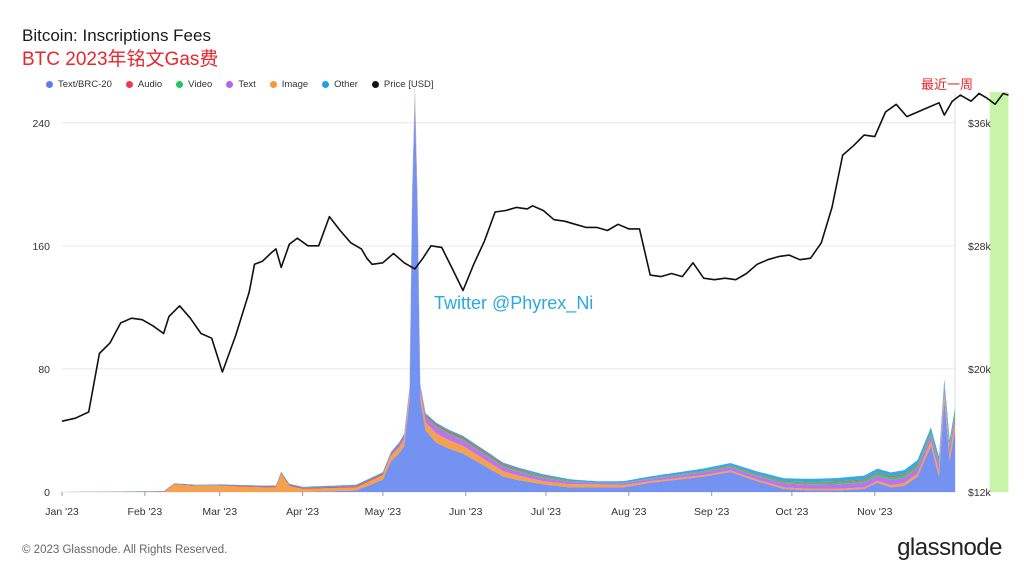  Describe the element at coordinates (302, 512) in the screenshot. I see `x-tick-label-3: Apr '23` at that location.